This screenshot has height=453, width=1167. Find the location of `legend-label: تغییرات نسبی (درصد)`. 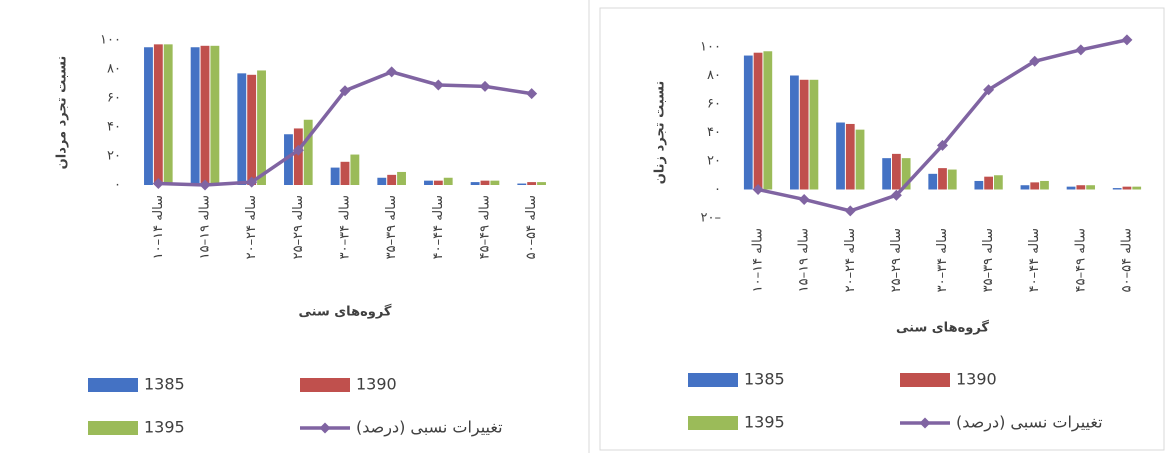

legend-label: تغییرات نسبی (درصد) is located at coordinates (1029, 423).